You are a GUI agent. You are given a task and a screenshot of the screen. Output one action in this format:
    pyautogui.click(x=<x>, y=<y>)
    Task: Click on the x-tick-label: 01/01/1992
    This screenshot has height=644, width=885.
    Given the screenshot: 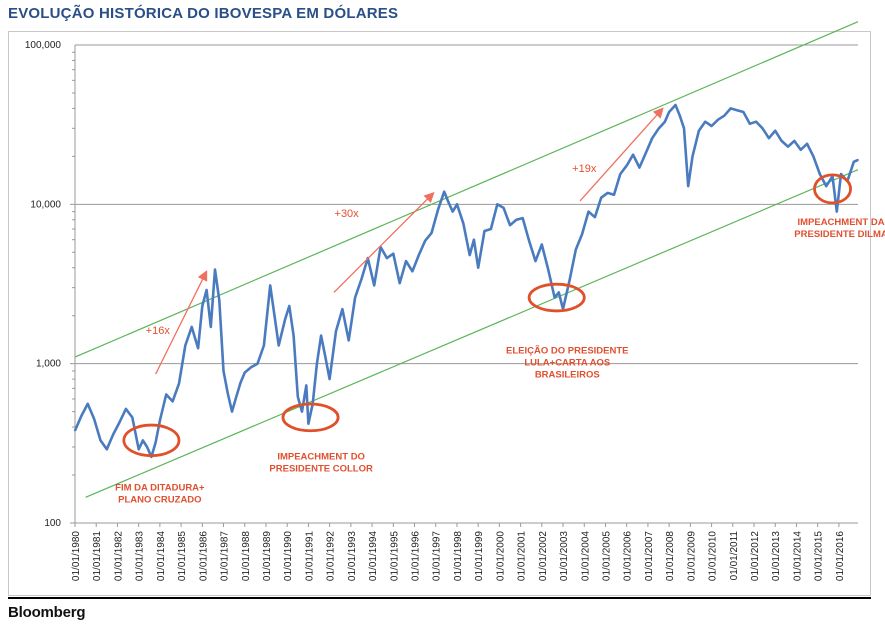 What is the action you would take?
    pyautogui.click(x=331, y=556)
    